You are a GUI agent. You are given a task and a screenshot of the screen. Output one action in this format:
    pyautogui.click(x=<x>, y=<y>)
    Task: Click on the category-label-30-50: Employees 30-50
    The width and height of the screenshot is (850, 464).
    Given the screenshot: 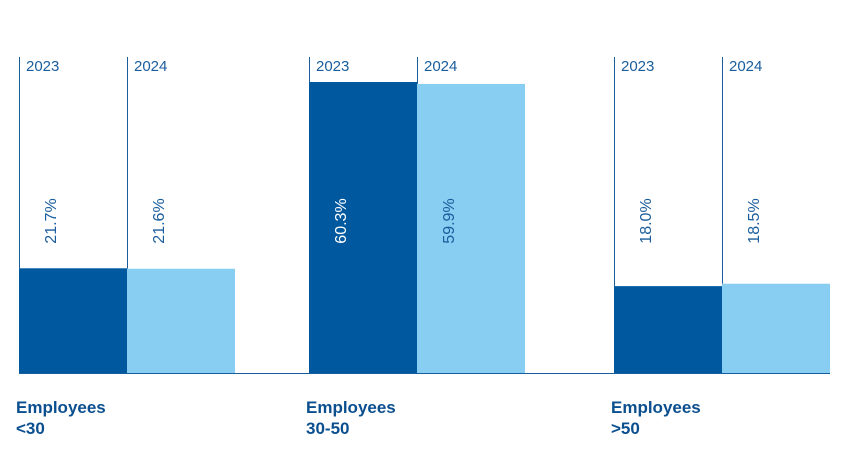 What is the action you would take?
    pyautogui.click(x=351, y=418)
    